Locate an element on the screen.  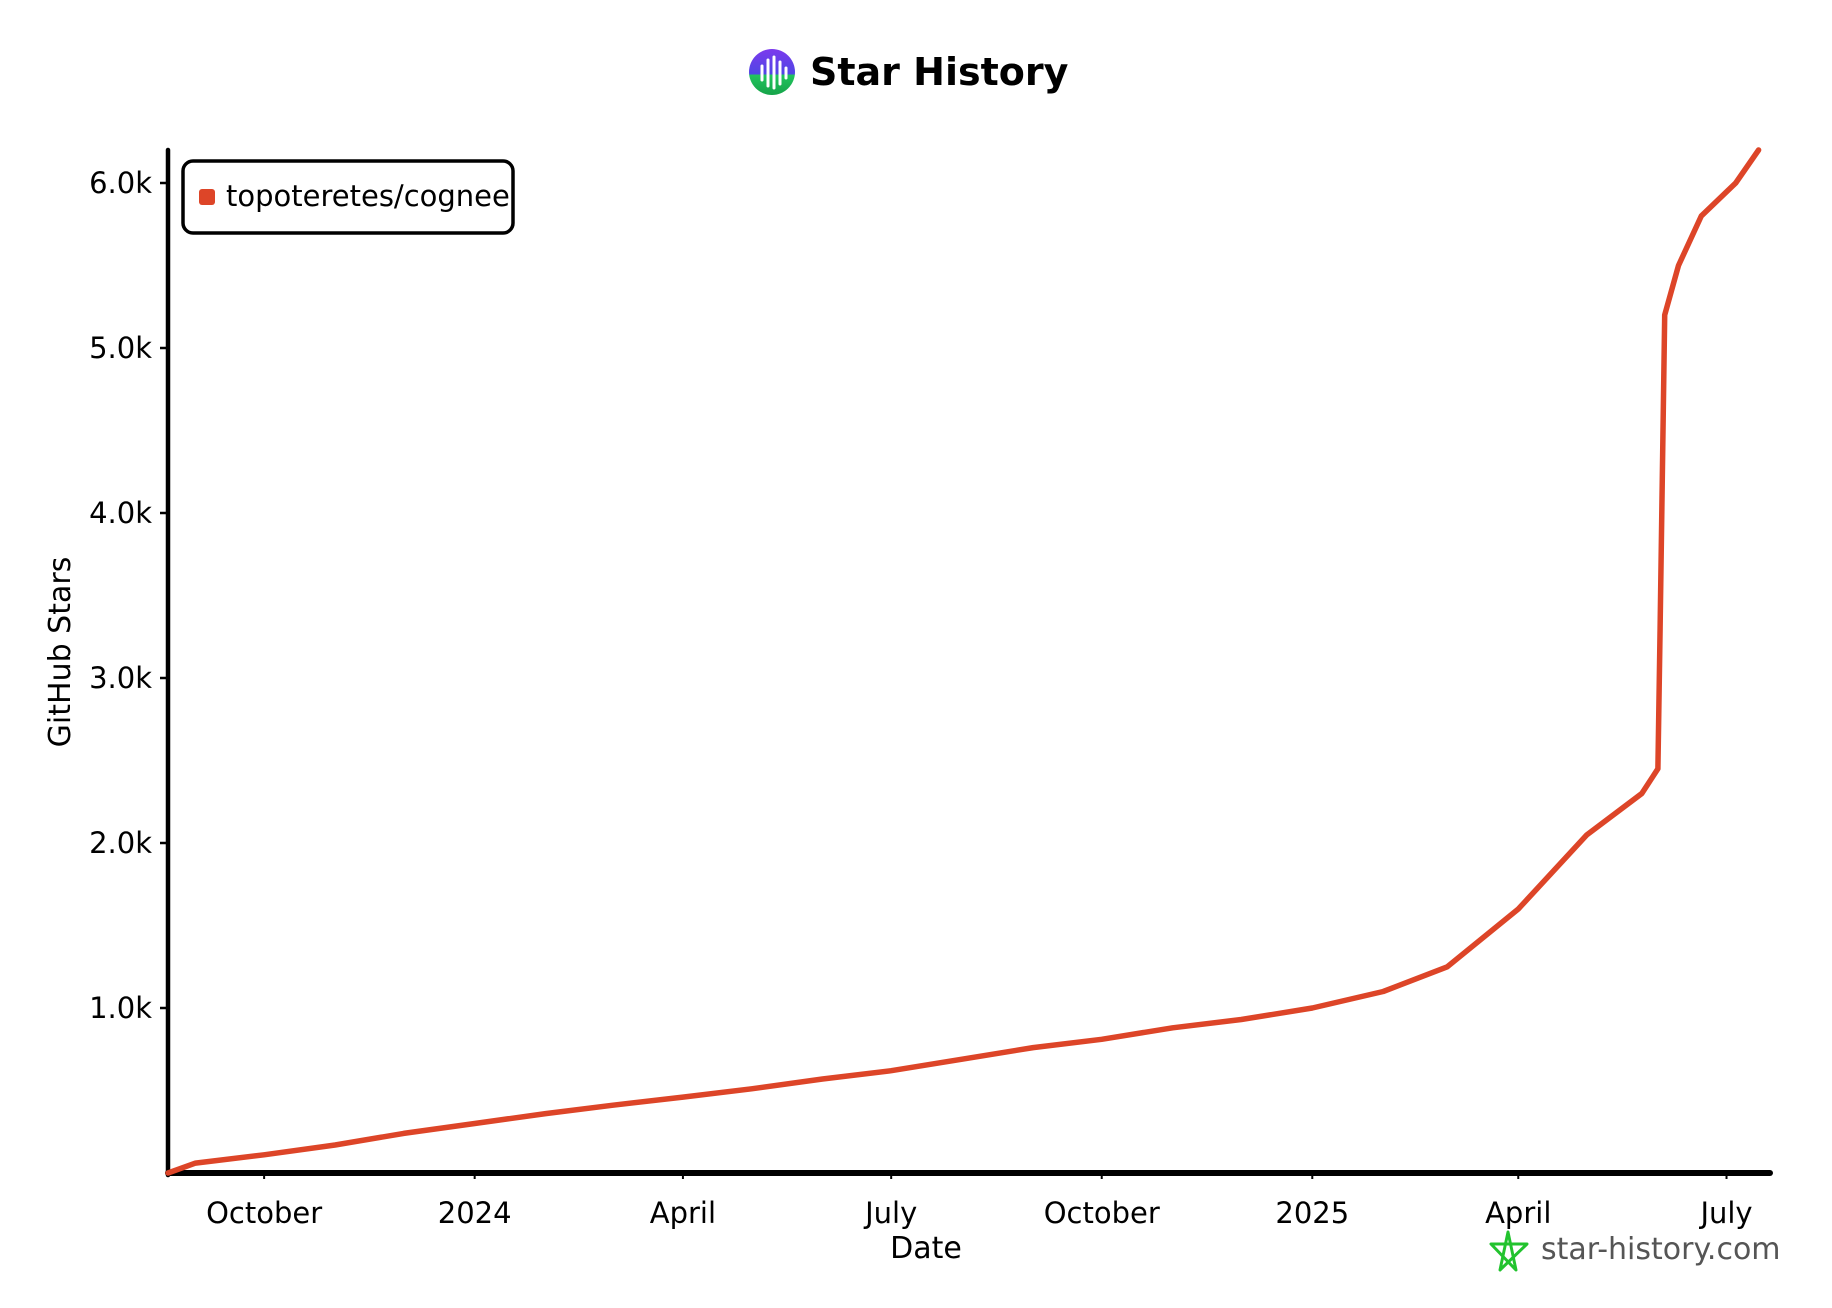
y-tick-label: 1.0k is located at coordinates (120, 1008).